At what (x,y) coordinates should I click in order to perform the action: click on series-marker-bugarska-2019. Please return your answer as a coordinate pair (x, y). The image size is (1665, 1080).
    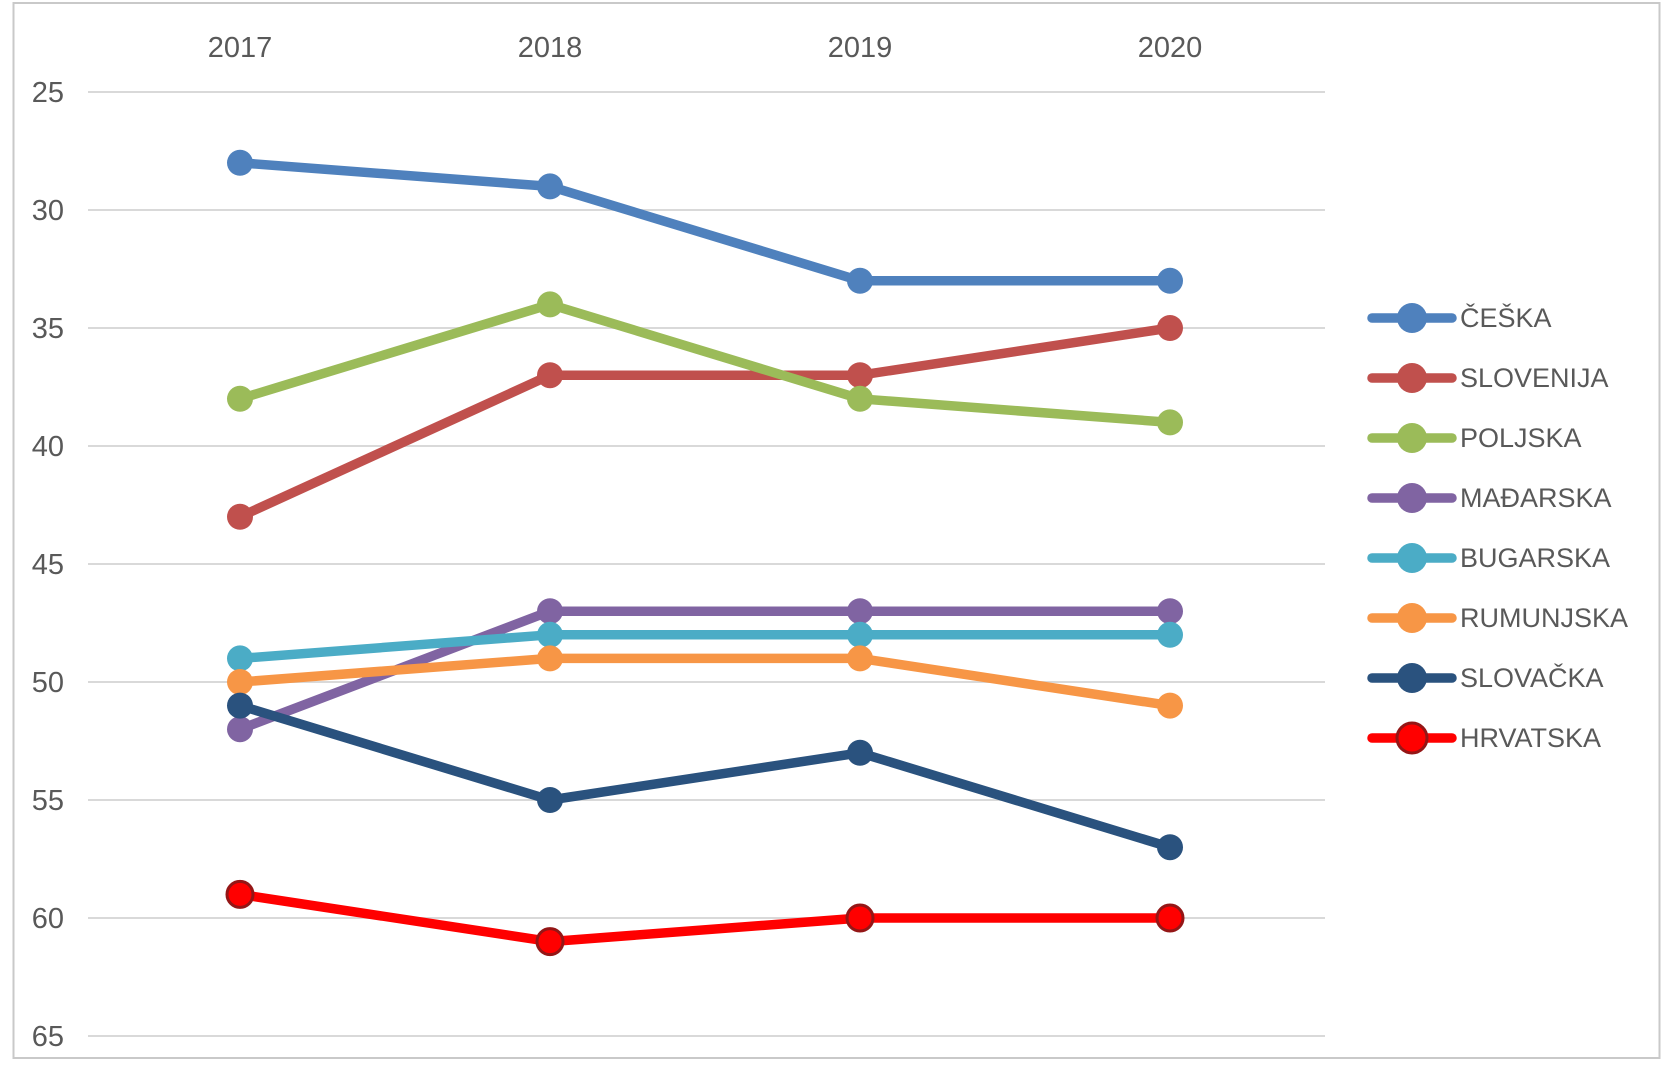
    Looking at the image, I should click on (860, 634).